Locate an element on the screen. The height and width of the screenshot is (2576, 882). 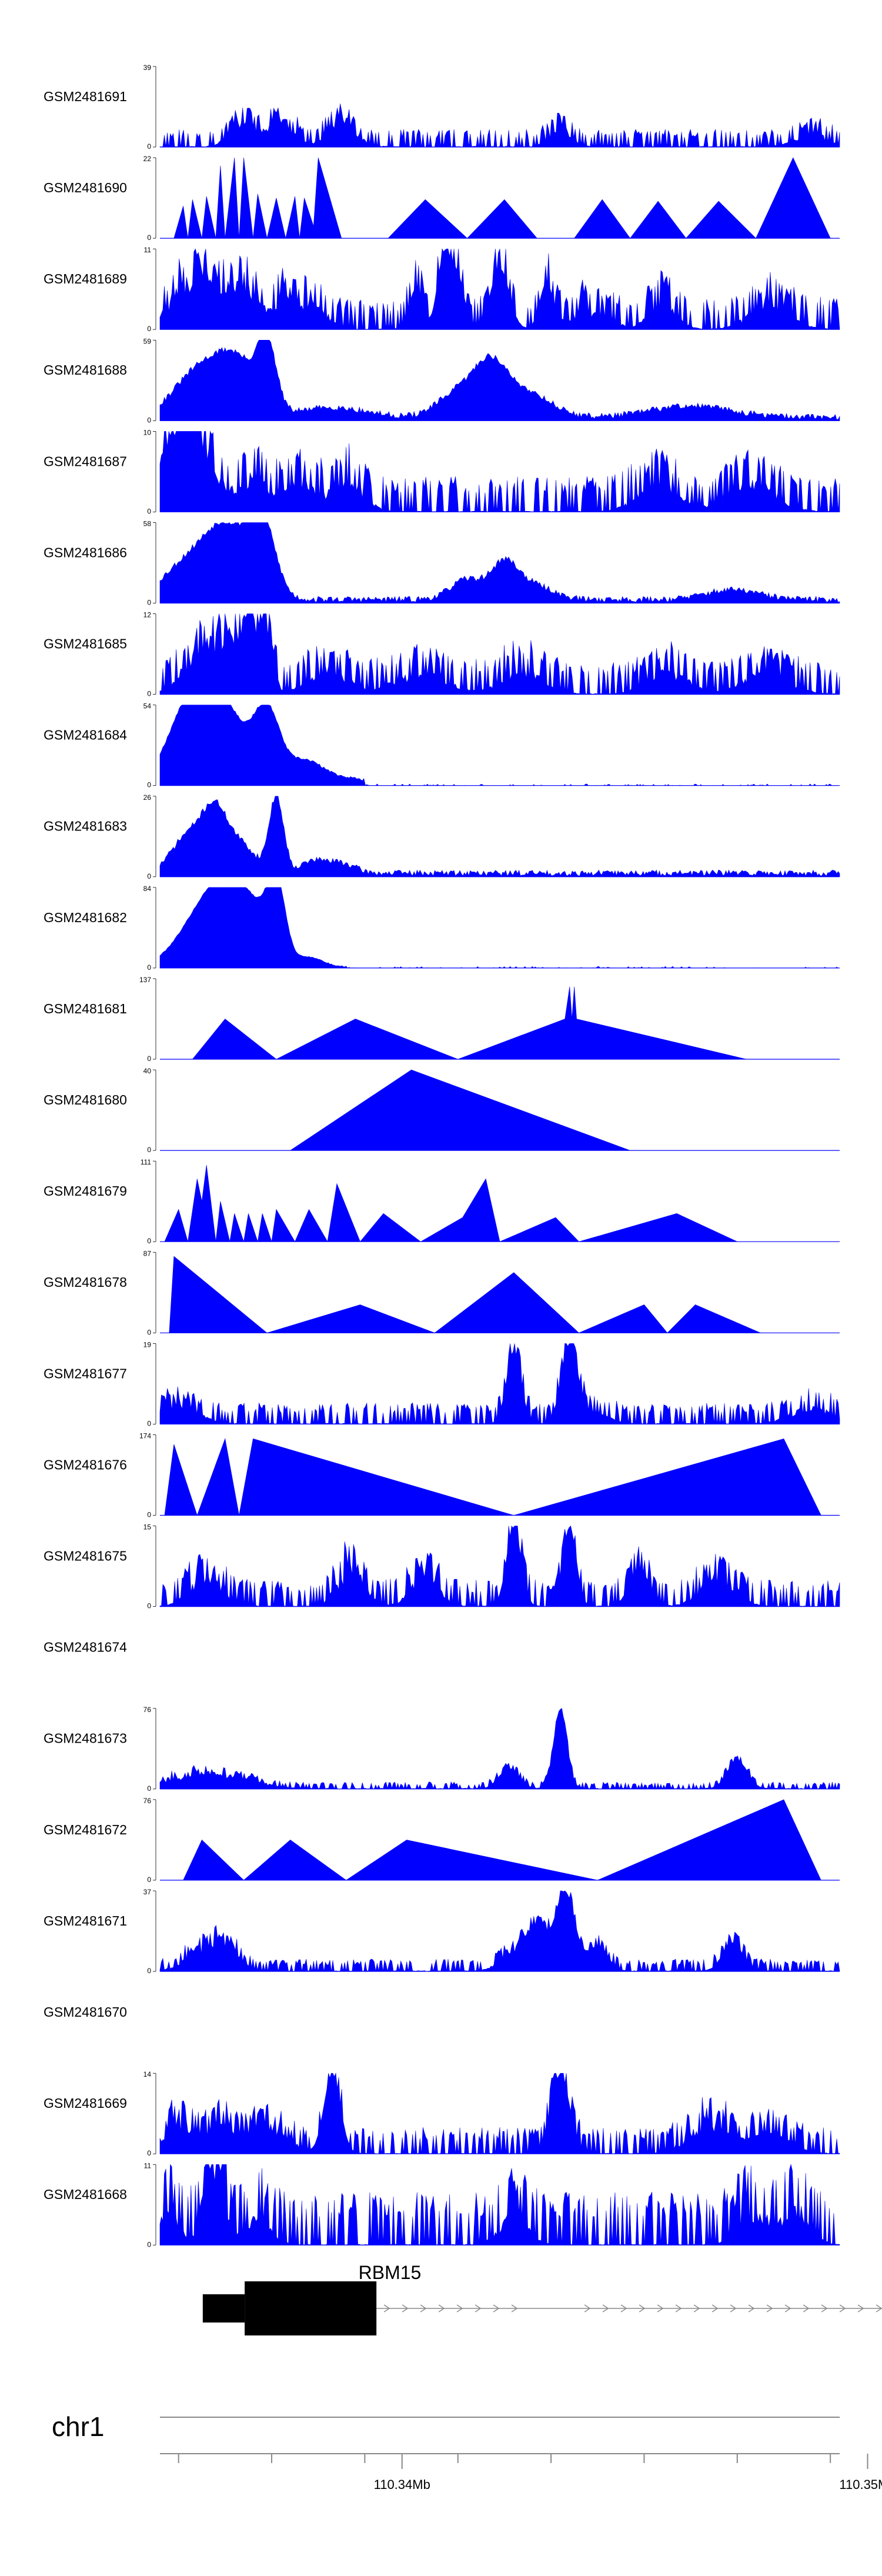
track-label: GSM2481688 is located at coordinates (85, 370).